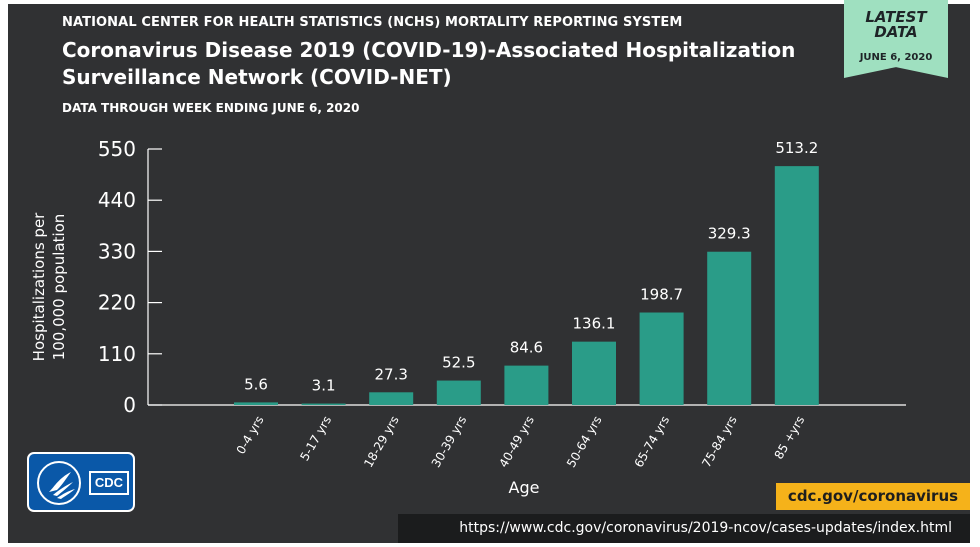 The image size is (980, 547). Describe the element at coordinates (796, 148) in the screenshot. I see `value-label: 513.2` at that location.